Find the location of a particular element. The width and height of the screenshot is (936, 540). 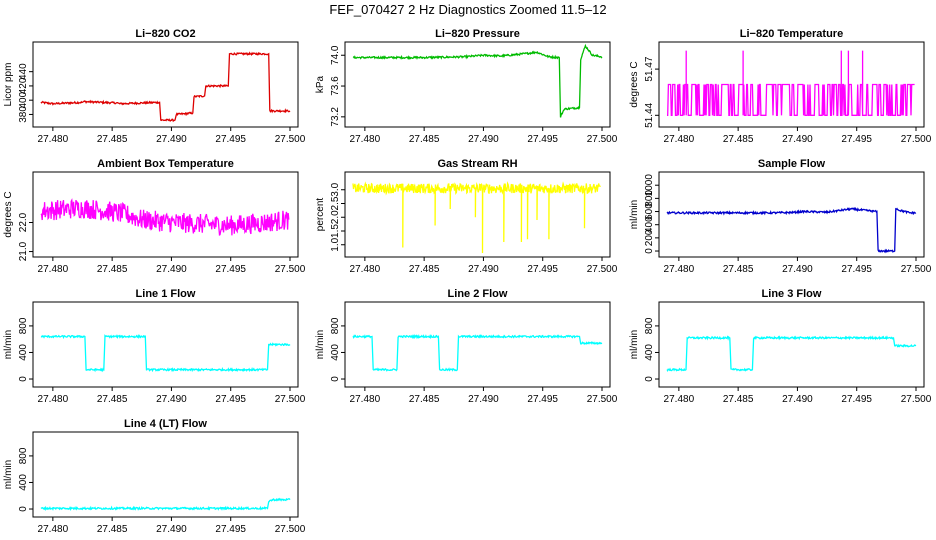

y-tick-label: 800 is located at coordinates (649, 198).